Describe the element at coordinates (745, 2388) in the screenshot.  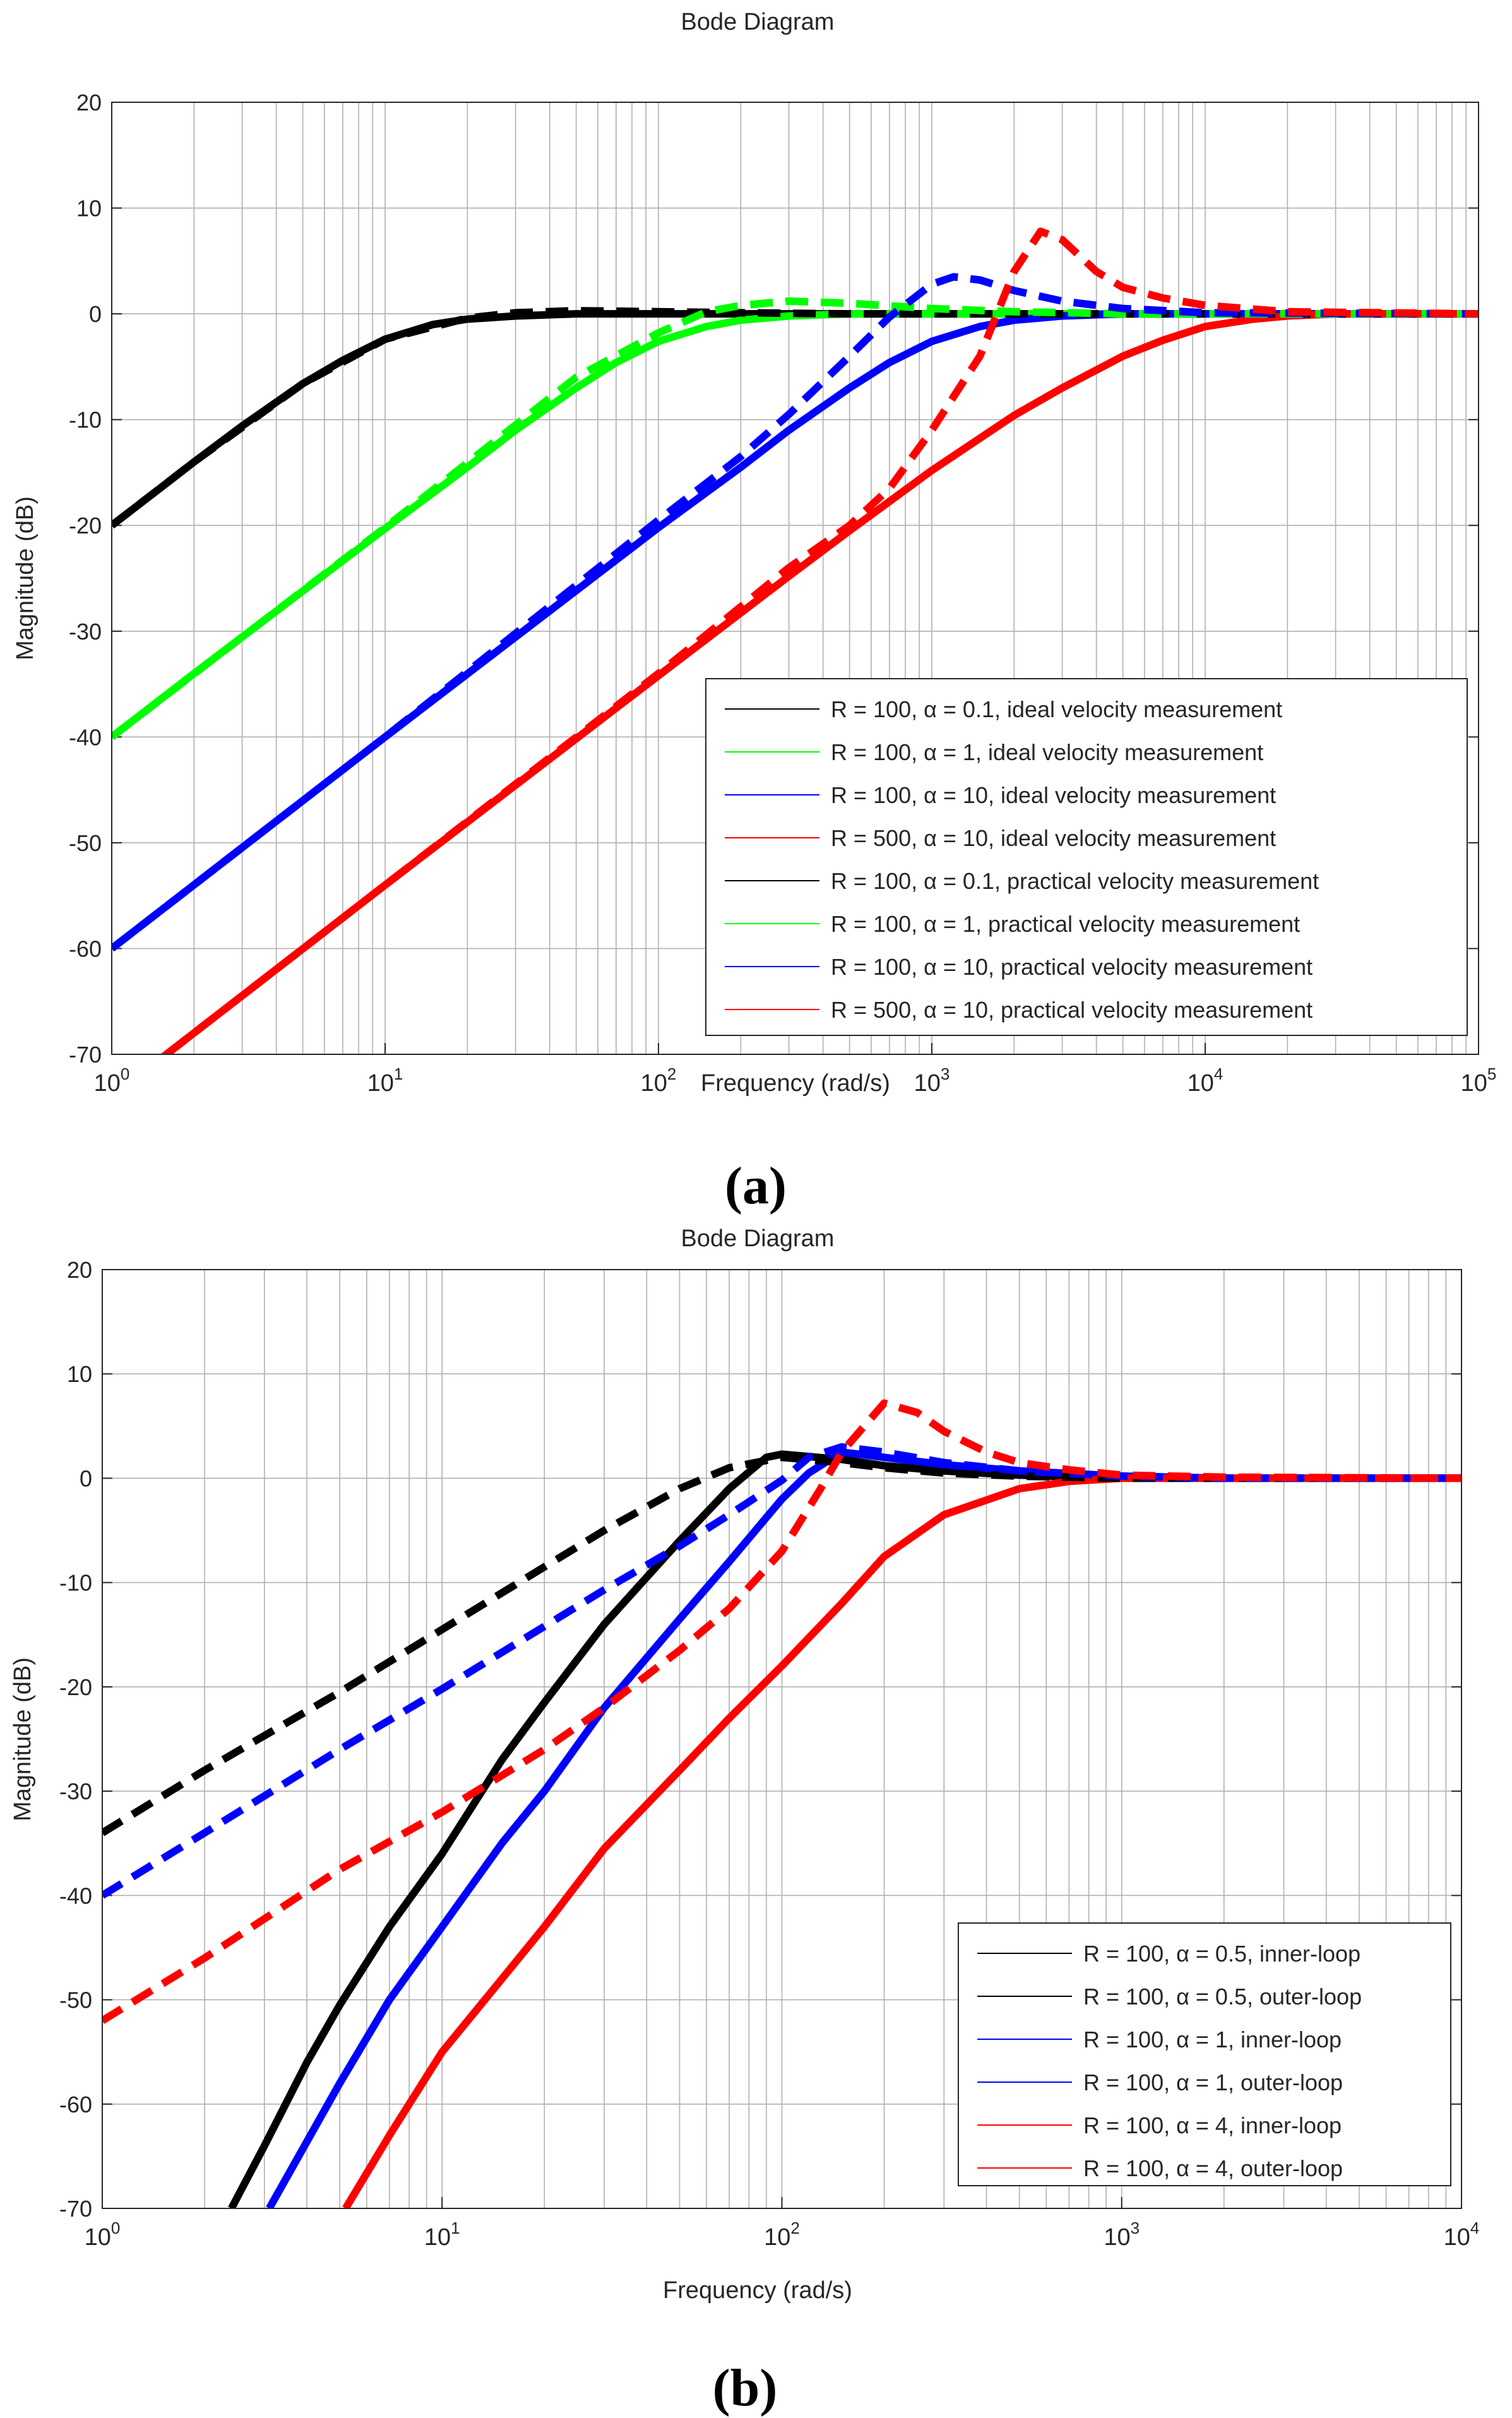
I see `panel-label-b: (b)` at that location.